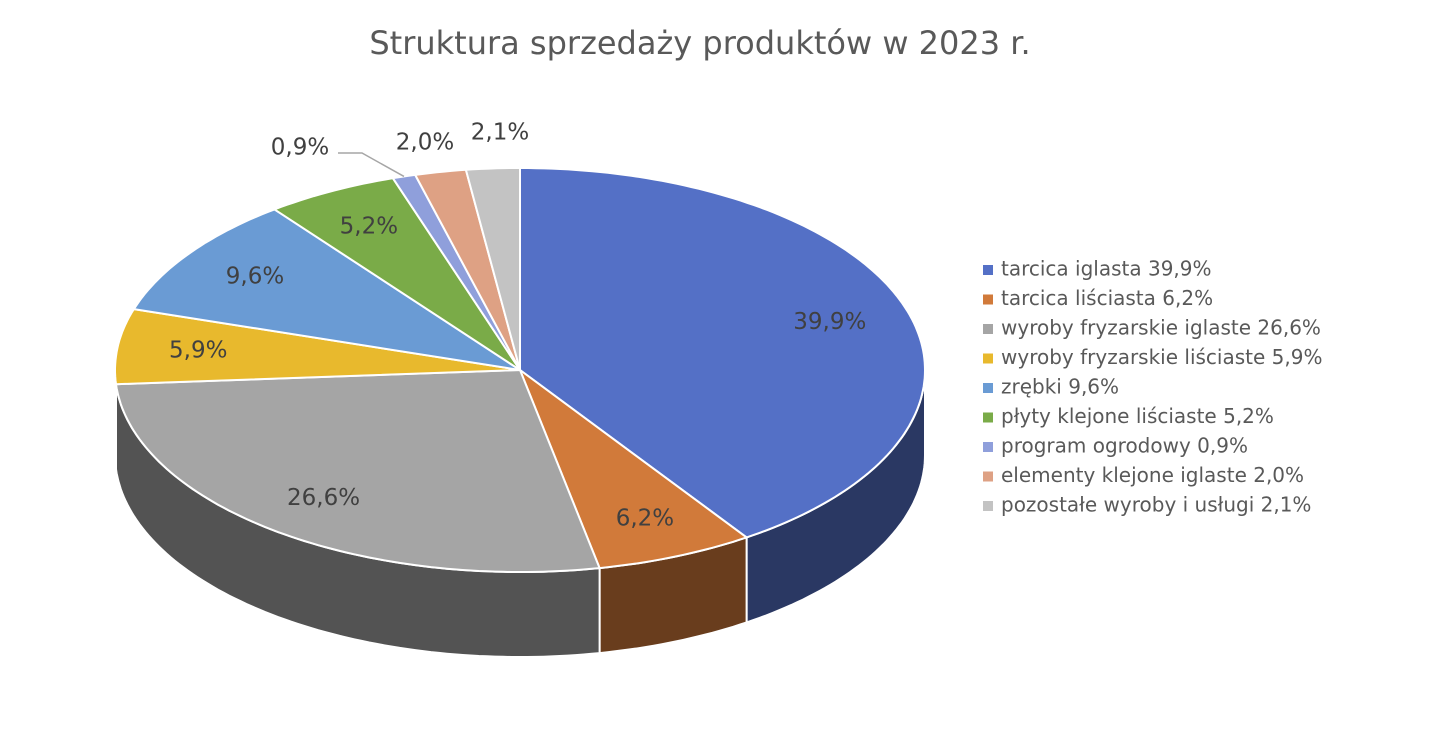 The image size is (1446, 730). I want to click on data-label: 9,6%, so click(255, 277).